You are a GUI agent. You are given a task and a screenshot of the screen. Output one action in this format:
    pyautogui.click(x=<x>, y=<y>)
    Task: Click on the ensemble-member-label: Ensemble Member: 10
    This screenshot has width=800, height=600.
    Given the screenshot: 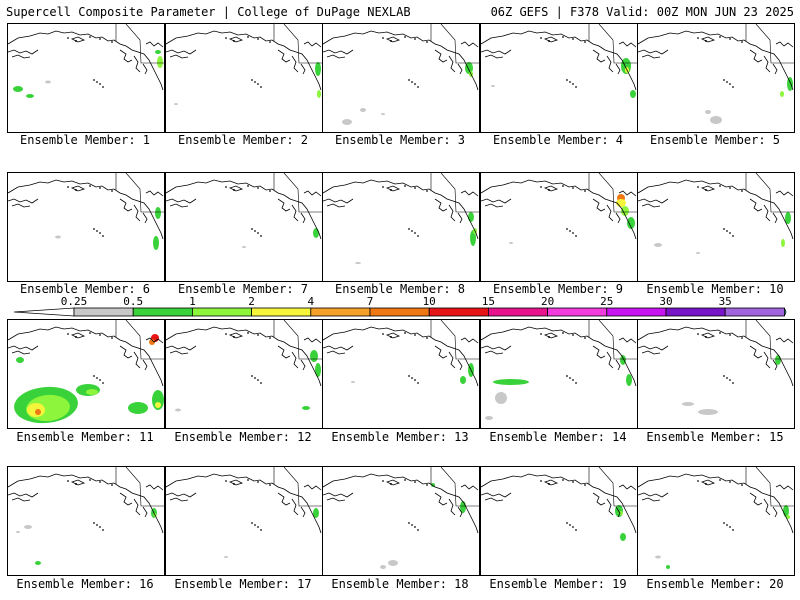 What is the action you would take?
    pyautogui.click(x=715, y=289)
    